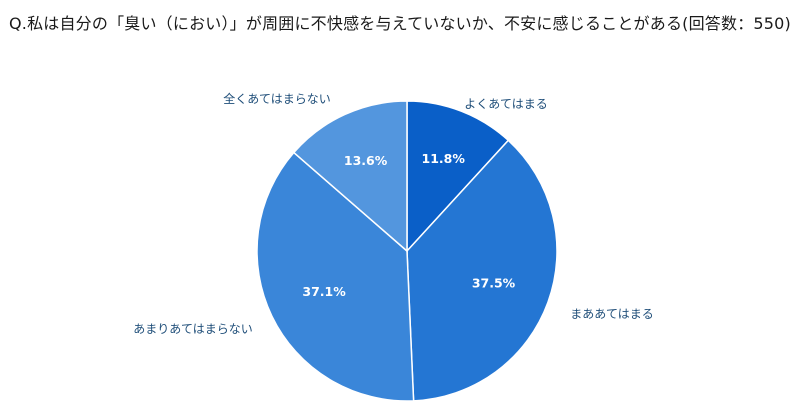 This screenshot has width=800, height=419. Describe the element at coordinates (366, 160) in the screenshot. I see `slice-value-label: 13.6%` at that location.